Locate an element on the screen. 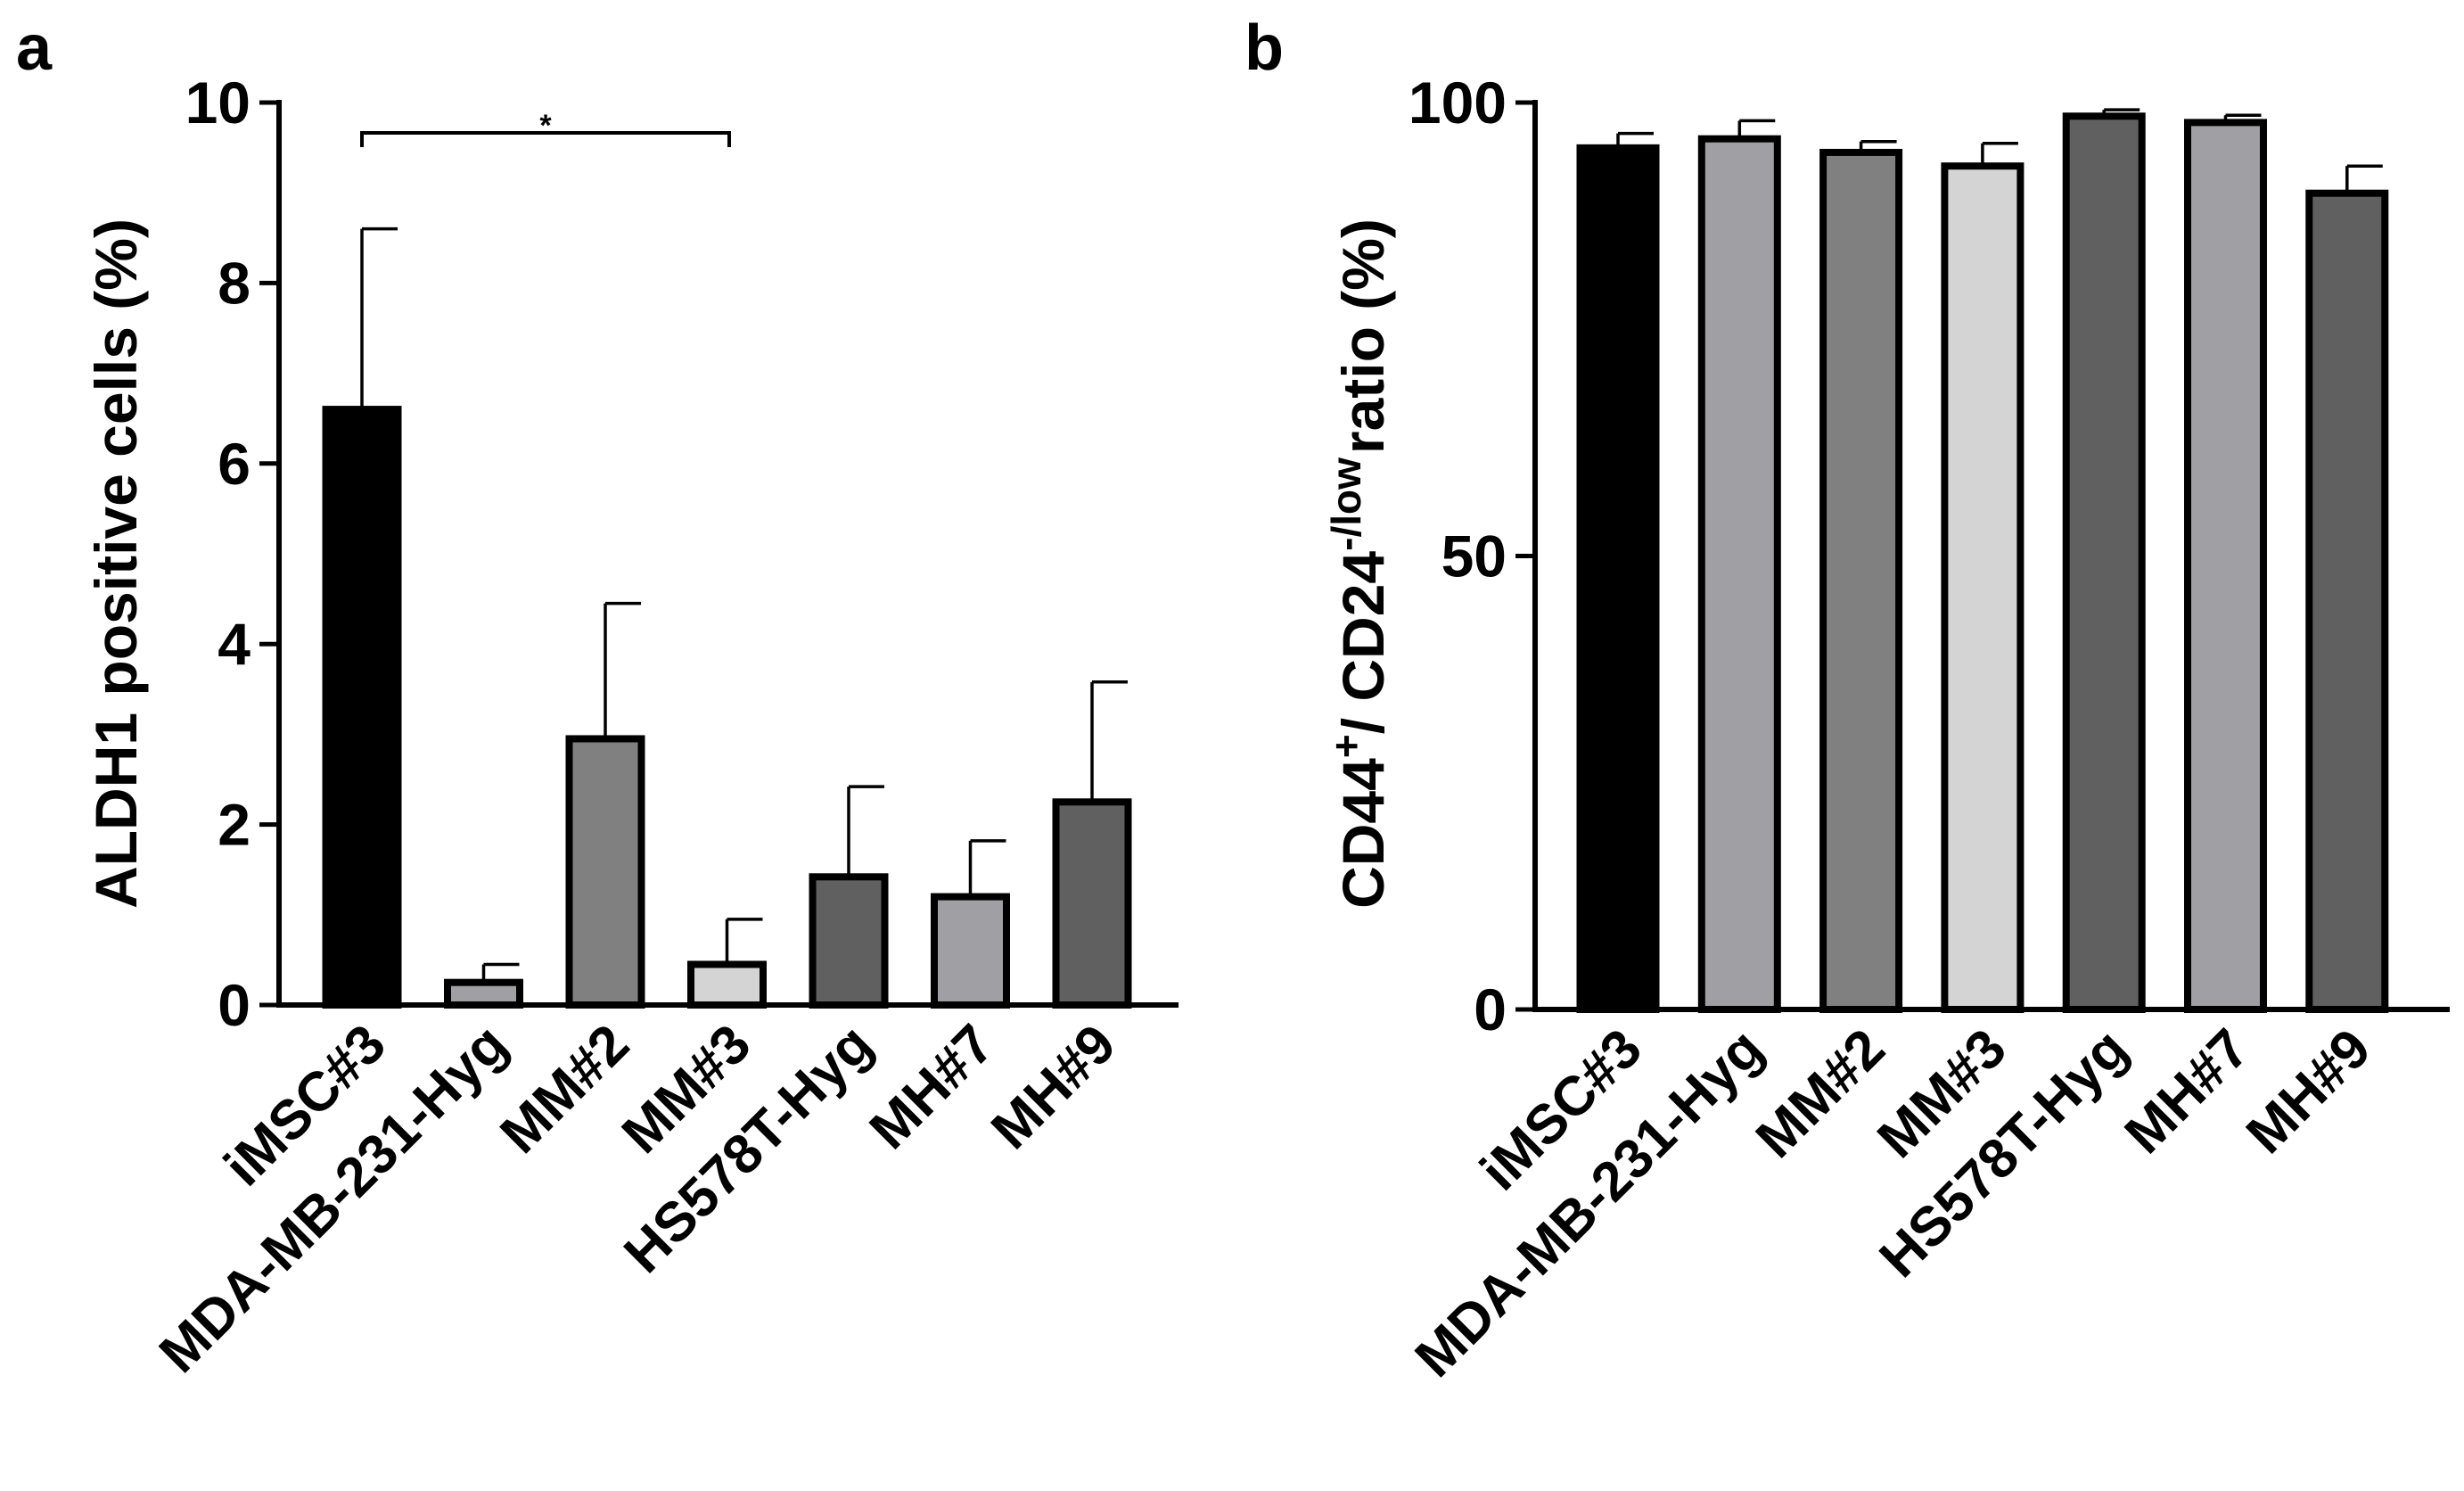 Image resolution: width=2464 pixels, height=1491 pixels. y-title-part-plus: + is located at coordinates (1346, 746).